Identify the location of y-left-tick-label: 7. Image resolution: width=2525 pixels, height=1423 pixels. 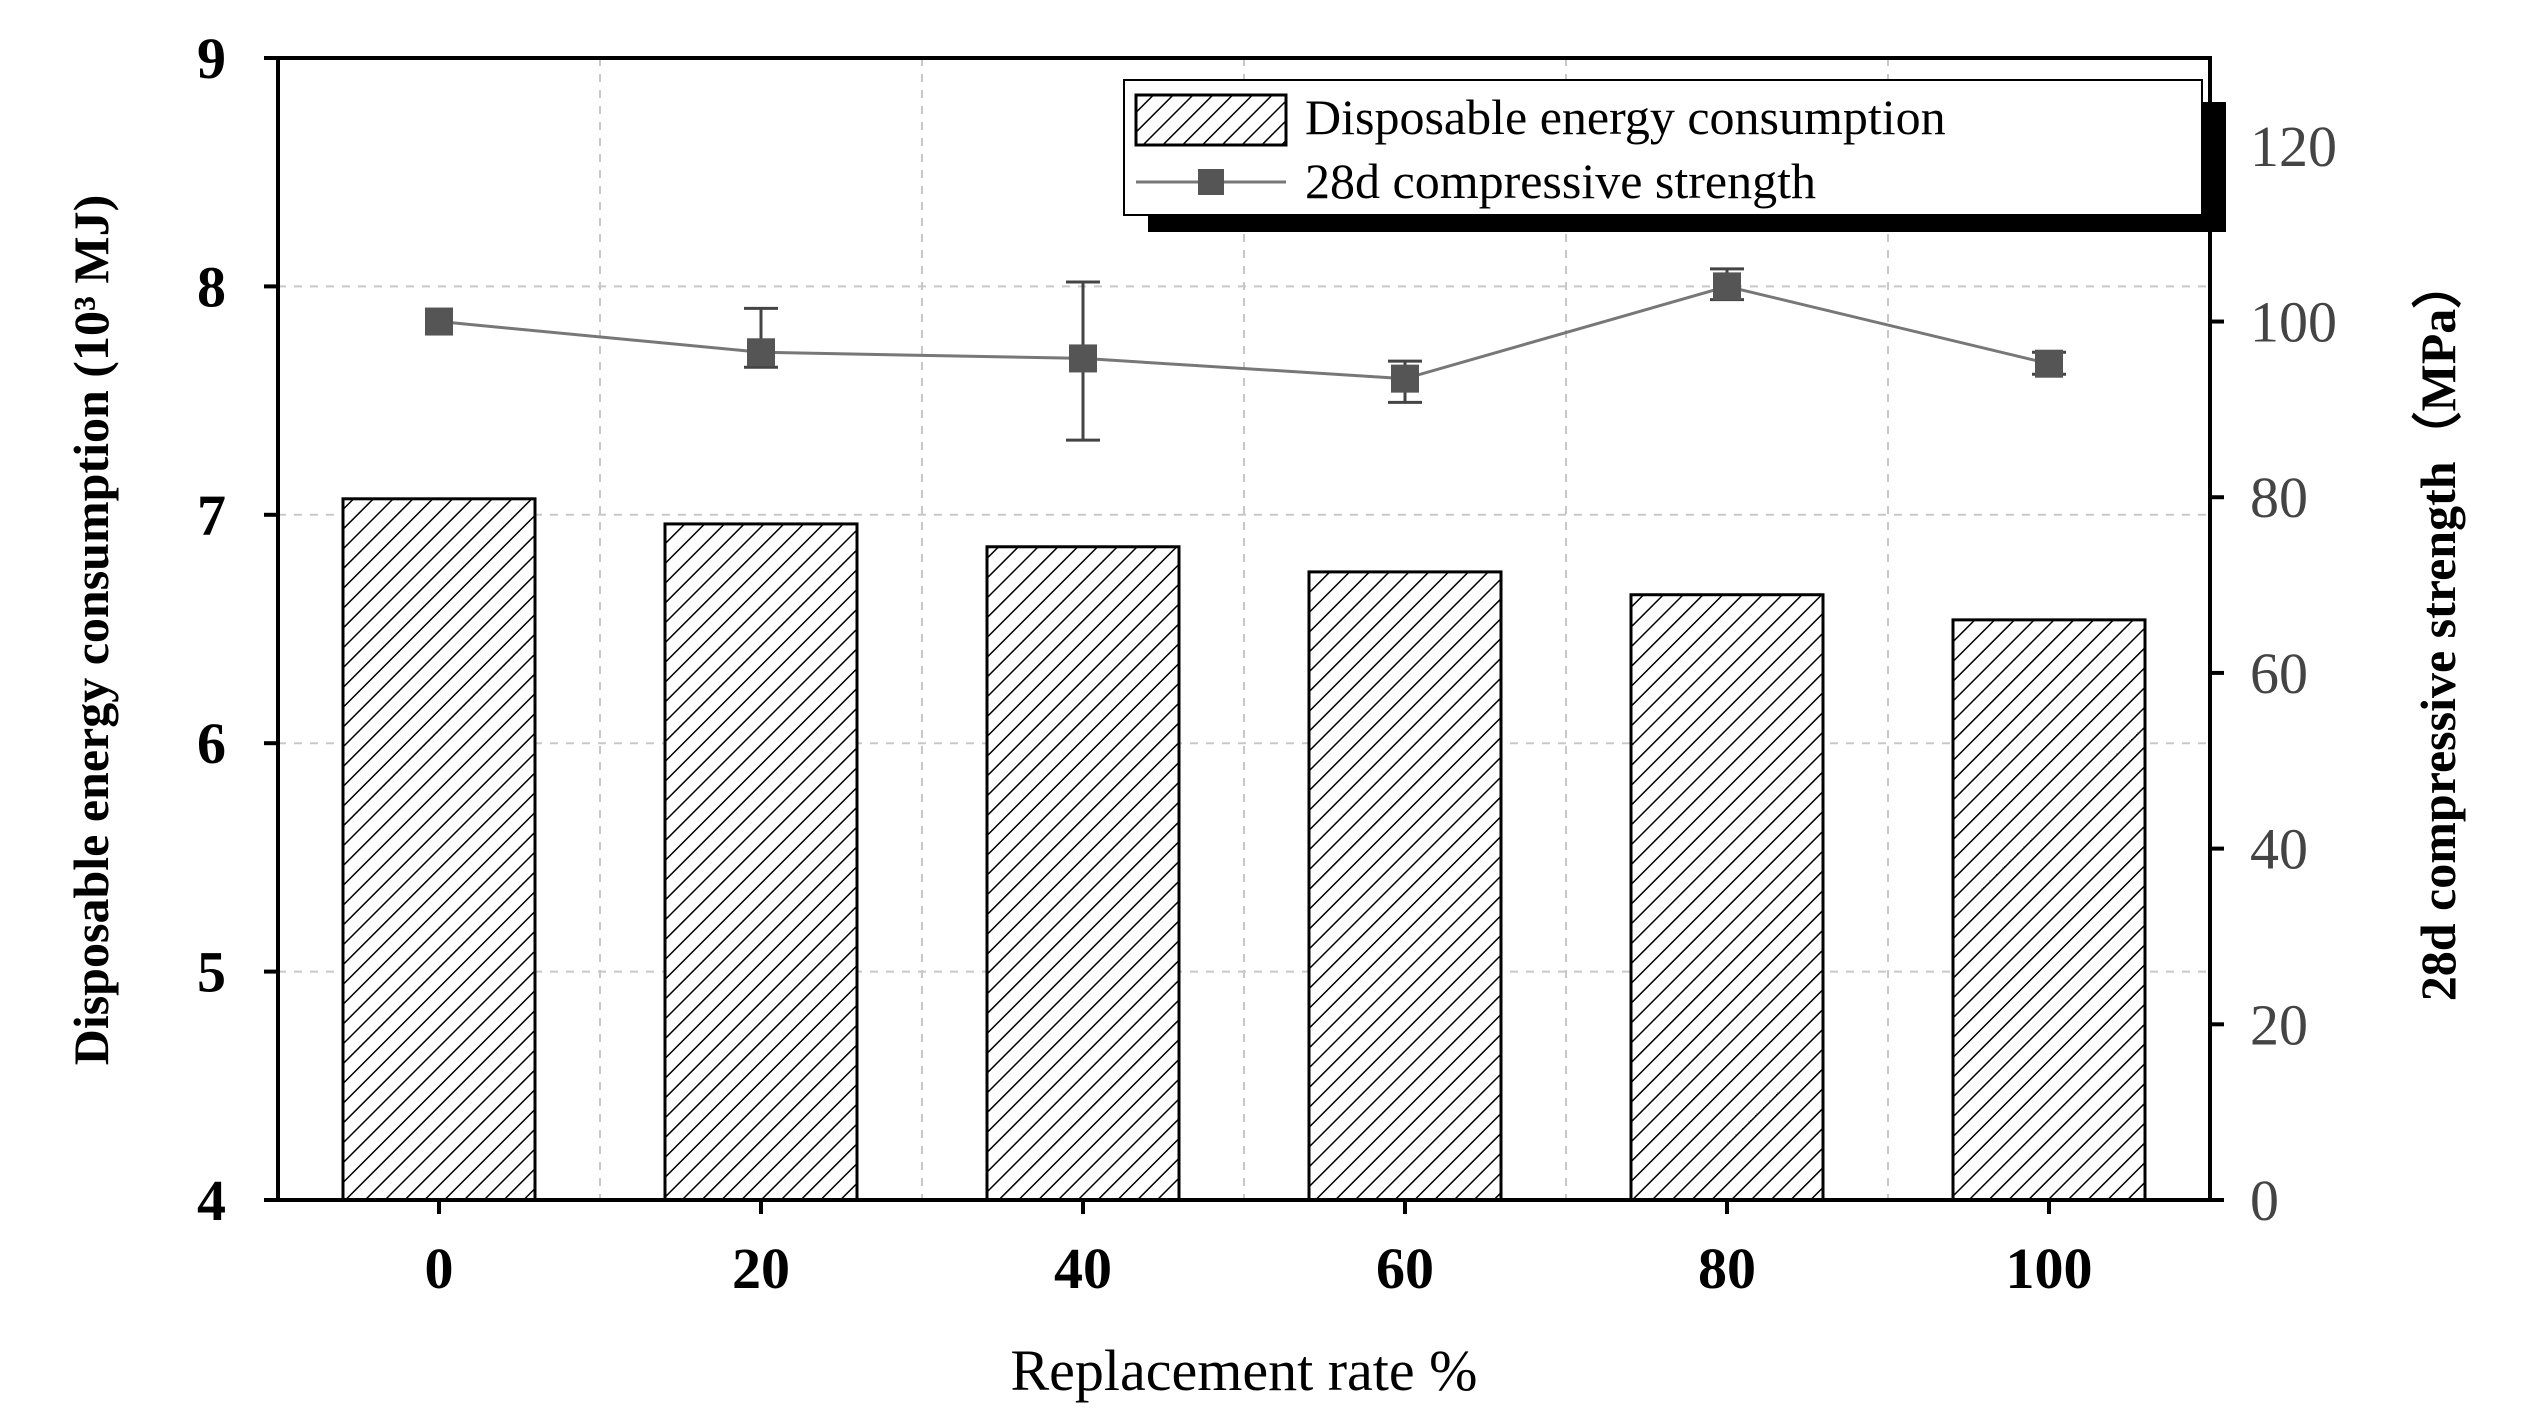
(211, 515).